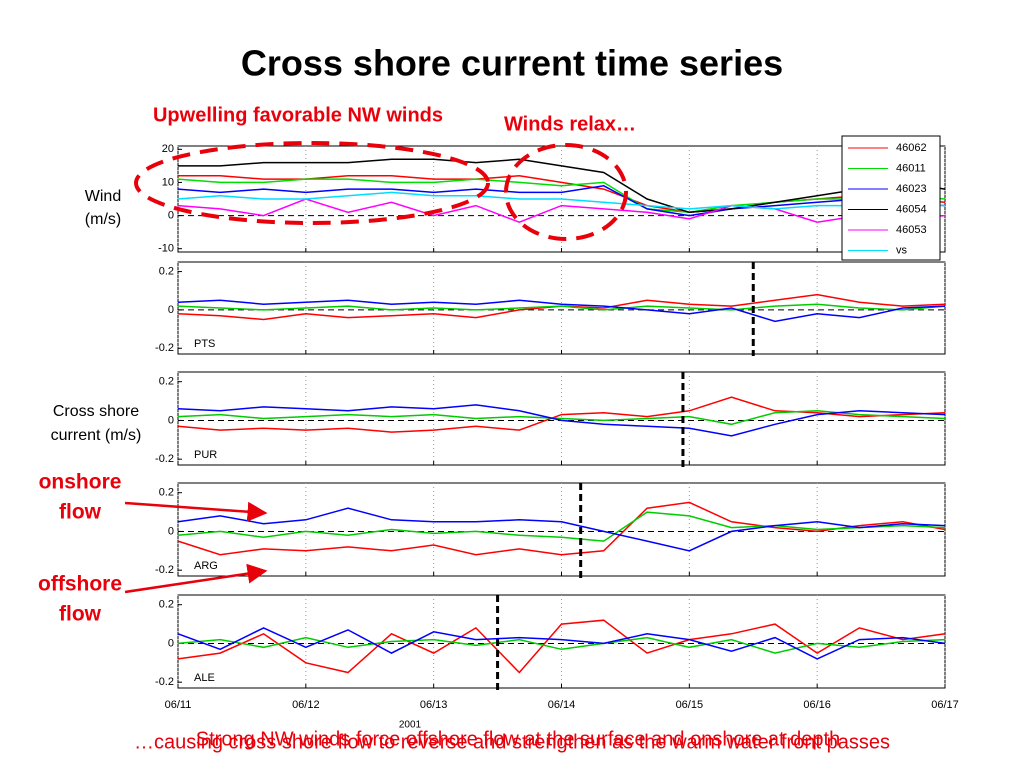 The width and height of the screenshot is (1024, 768). Describe the element at coordinates (103, 196) in the screenshot. I see `y-axis-label: Wind` at that location.